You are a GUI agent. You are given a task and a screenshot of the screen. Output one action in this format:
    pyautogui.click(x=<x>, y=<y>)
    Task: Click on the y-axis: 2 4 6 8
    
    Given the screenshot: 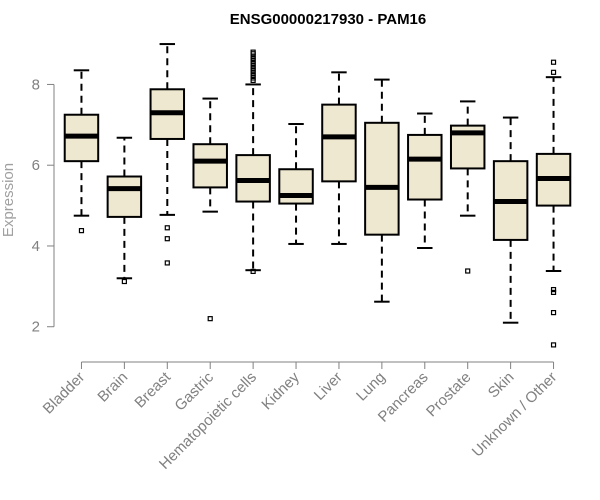 What is the action you would take?
    pyautogui.click(x=43, y=206)
    